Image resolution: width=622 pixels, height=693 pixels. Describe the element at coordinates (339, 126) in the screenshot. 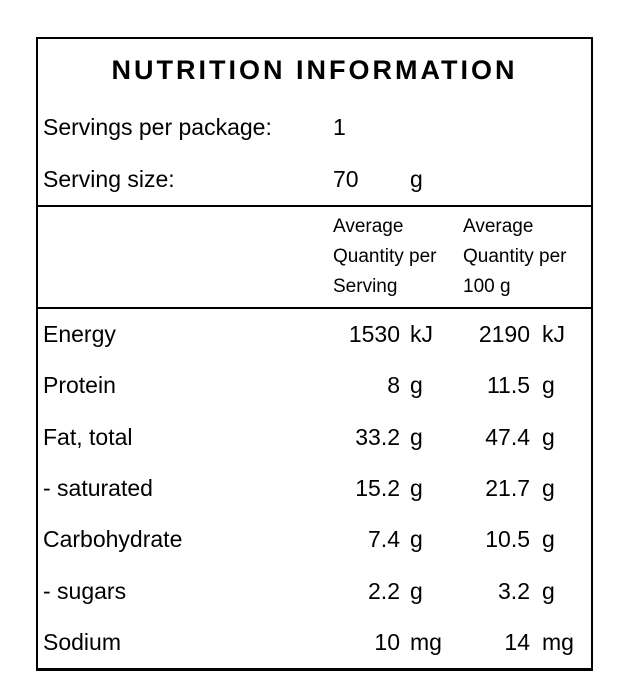

I see `servings-per-package-value: 1` at that location.